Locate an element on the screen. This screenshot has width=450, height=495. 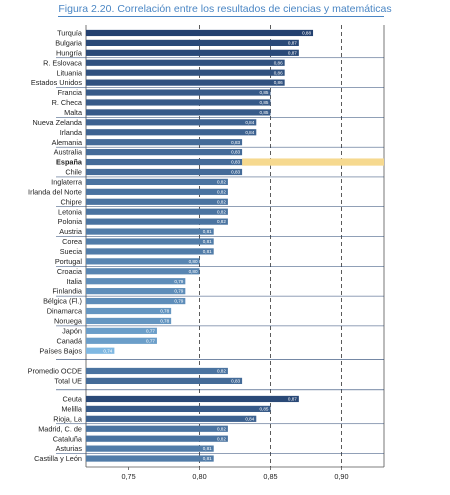
category-label: Finlandia is located at coordinates (67, 291).